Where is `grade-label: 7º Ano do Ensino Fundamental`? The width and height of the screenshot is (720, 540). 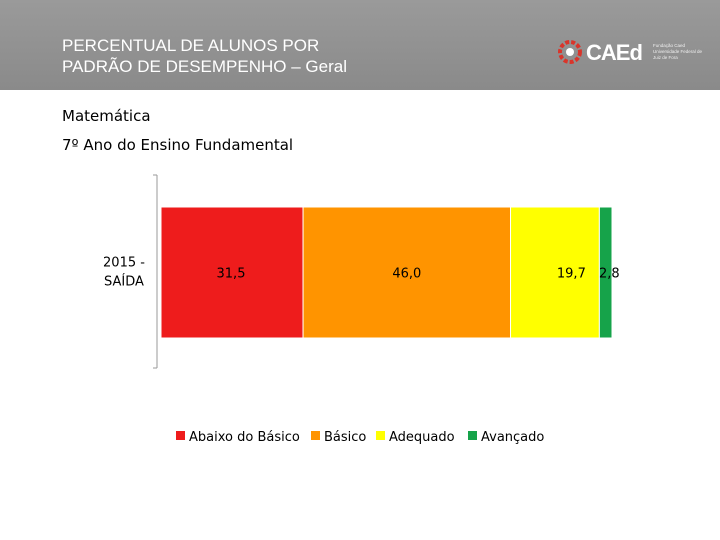
grade-label: 7º Ano do Ensino Fundamental is located at coordinates (178, 145).